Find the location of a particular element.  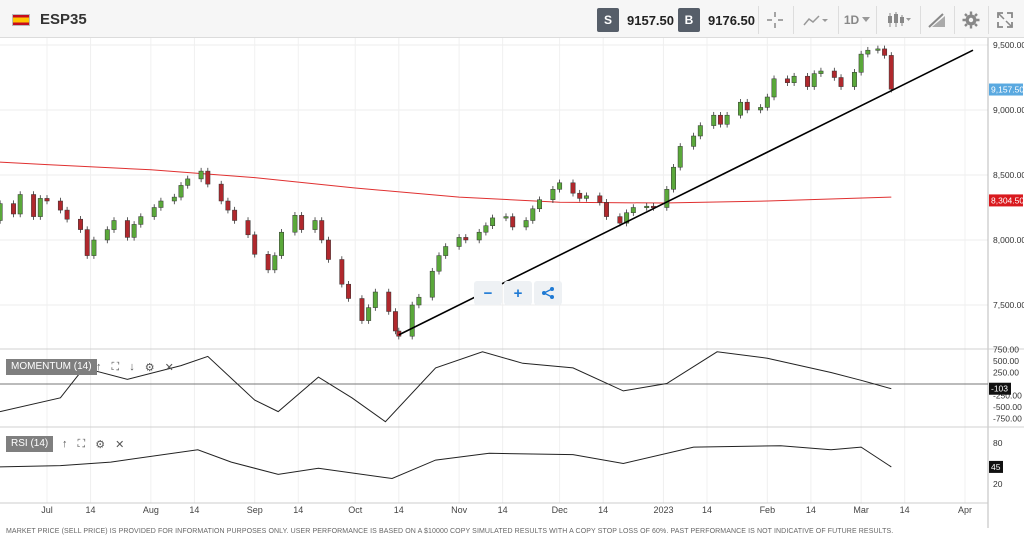

arrow-down-icon: ↓ is located at coordinates (132, 367).